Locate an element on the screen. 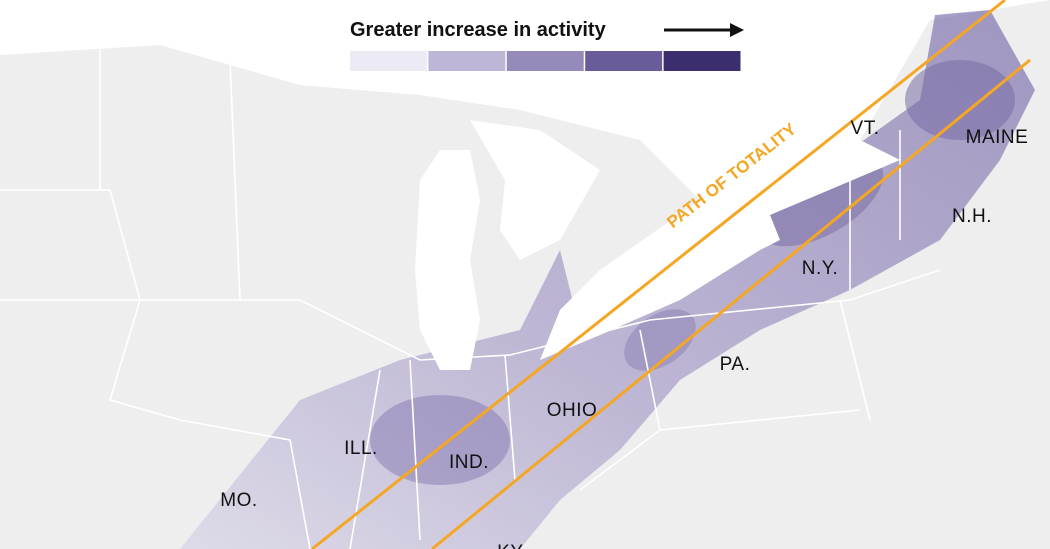 This screenshot has width=1050, height=549. legend is located at coordinates (545, 61).